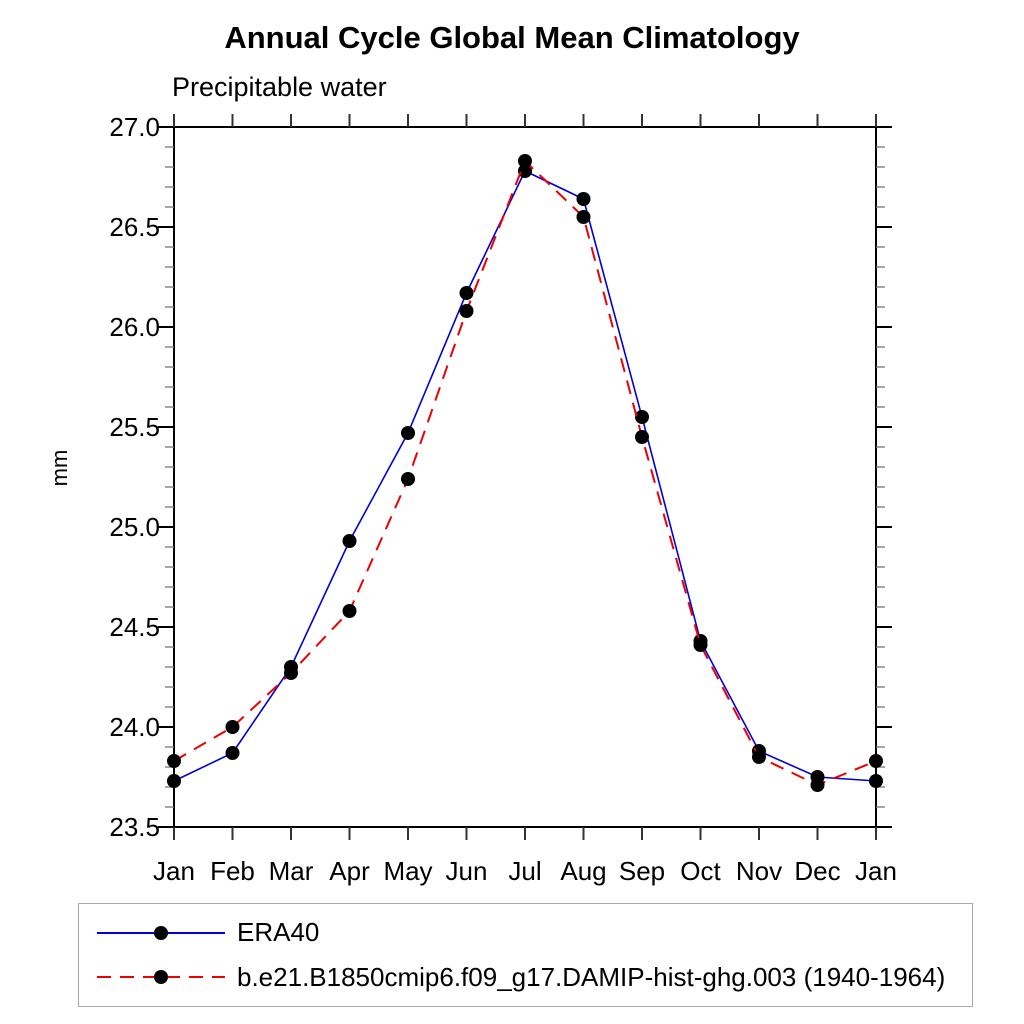 The height and width of the screenshot is (1024, 1024). I want to click on x-tick-label: Sep, so click(642, 871).